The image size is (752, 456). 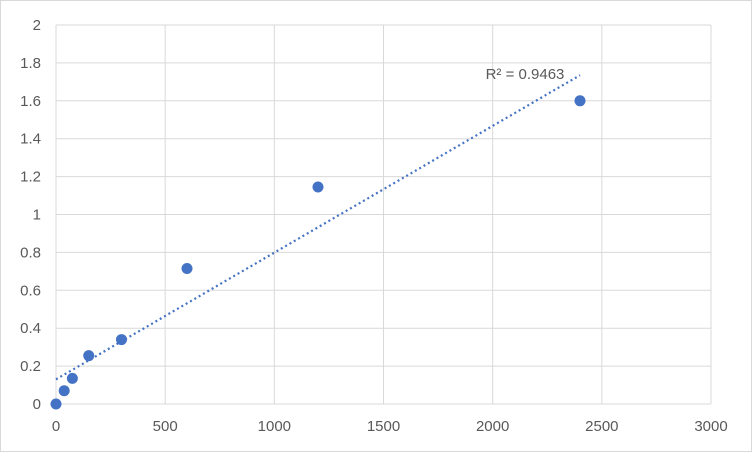 What do you see at coordinates (30, 177) in the screenshot?
I see `y-tick-label: 1.2` at bounding box center [30, 177].